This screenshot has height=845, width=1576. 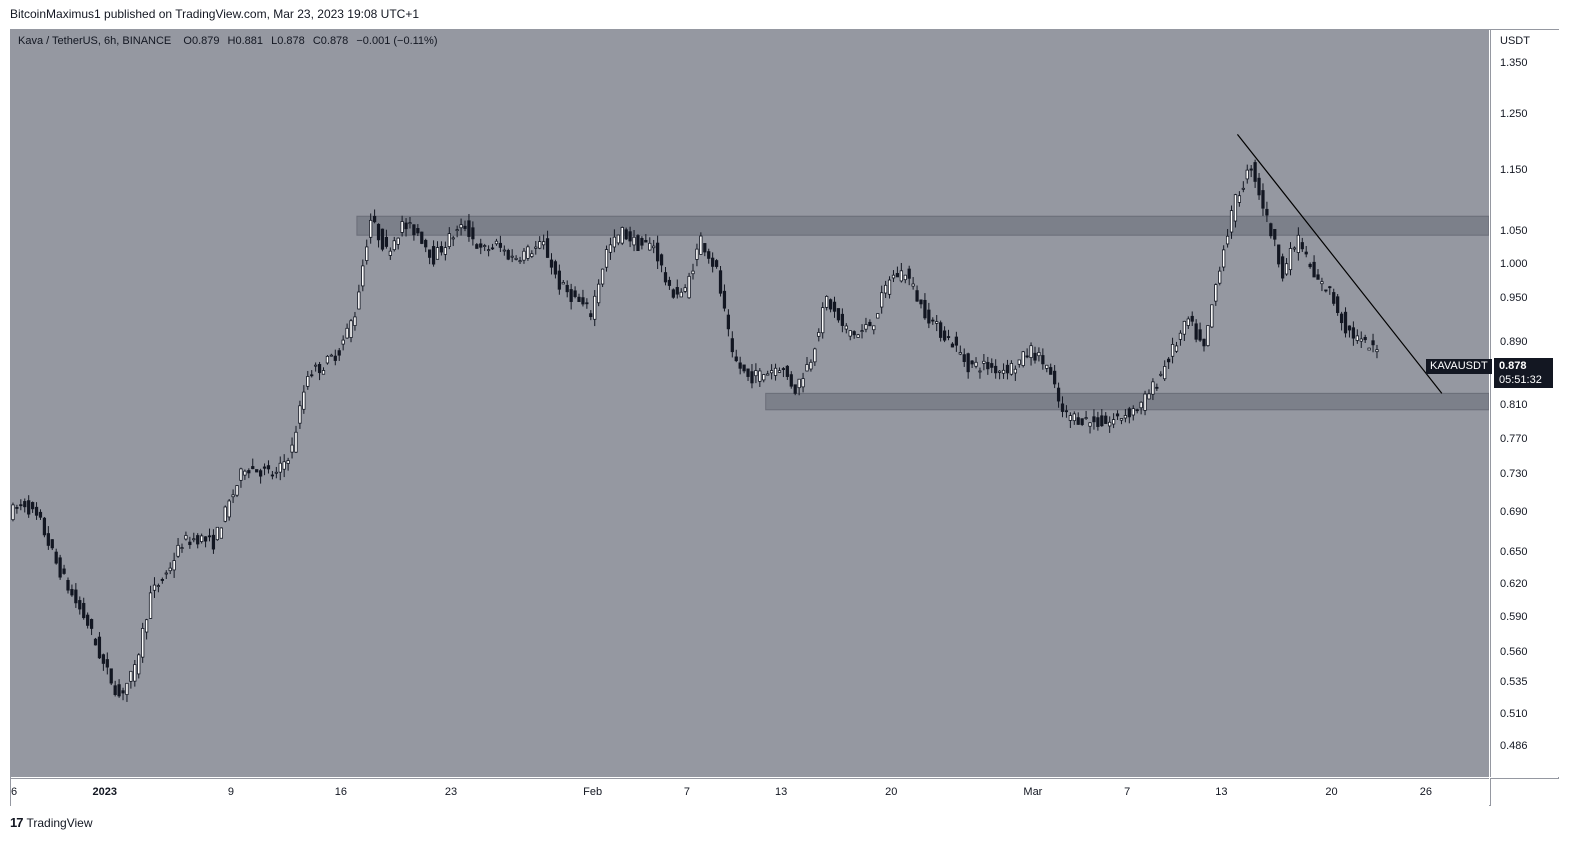 What do you see at coordinates (716, 263) in the screenshot?
I see `candle-body-2023-02-08T18` at bounding box center [716, 263].